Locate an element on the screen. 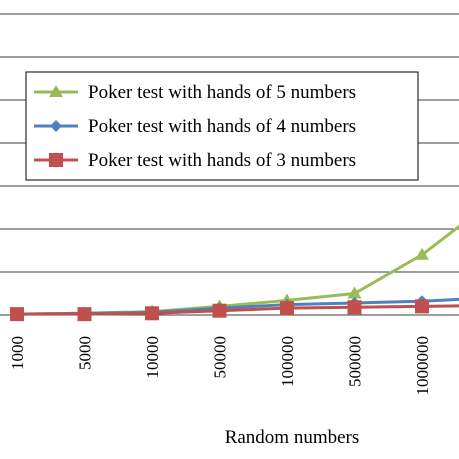 Image resolution: width=459 pixels, height=459 pixels. series-line is located at coordinates (238, 310).